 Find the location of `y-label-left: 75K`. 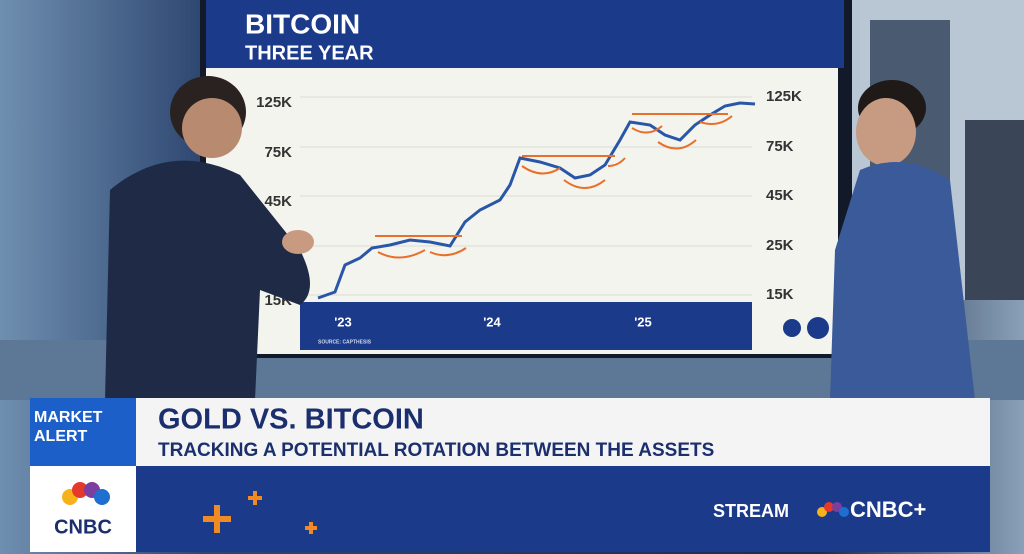

y-label-left: 75K is located at coordinates (278, 152).